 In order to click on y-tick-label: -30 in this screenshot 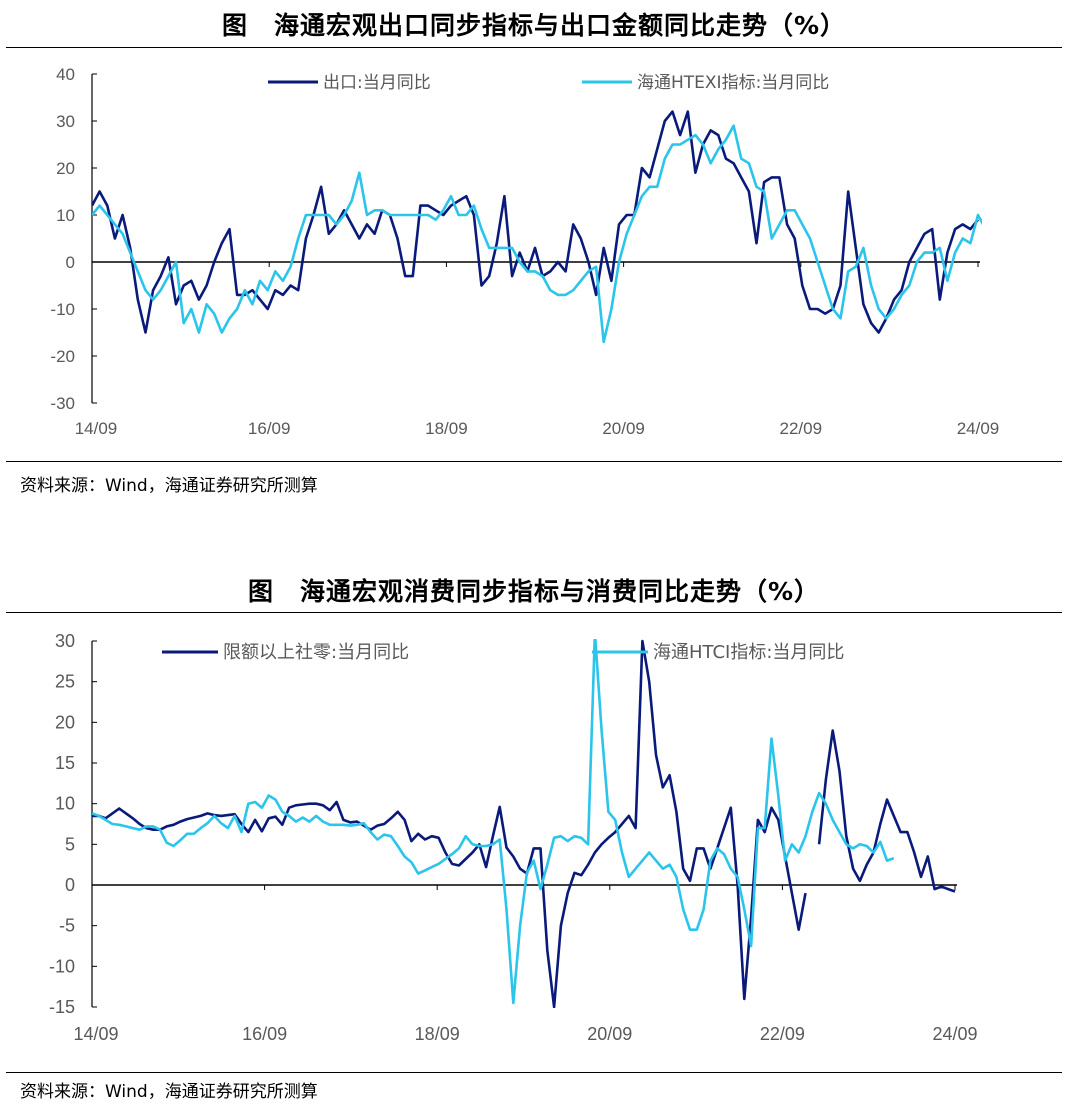, I will do `click(62, 403)`.